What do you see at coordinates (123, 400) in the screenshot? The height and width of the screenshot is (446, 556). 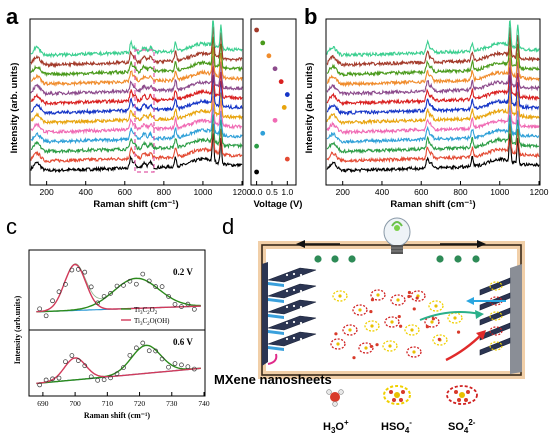 I see `panel-c-x-ticks: 690 700 710 720 730 740` at bounding box center [123, 400].